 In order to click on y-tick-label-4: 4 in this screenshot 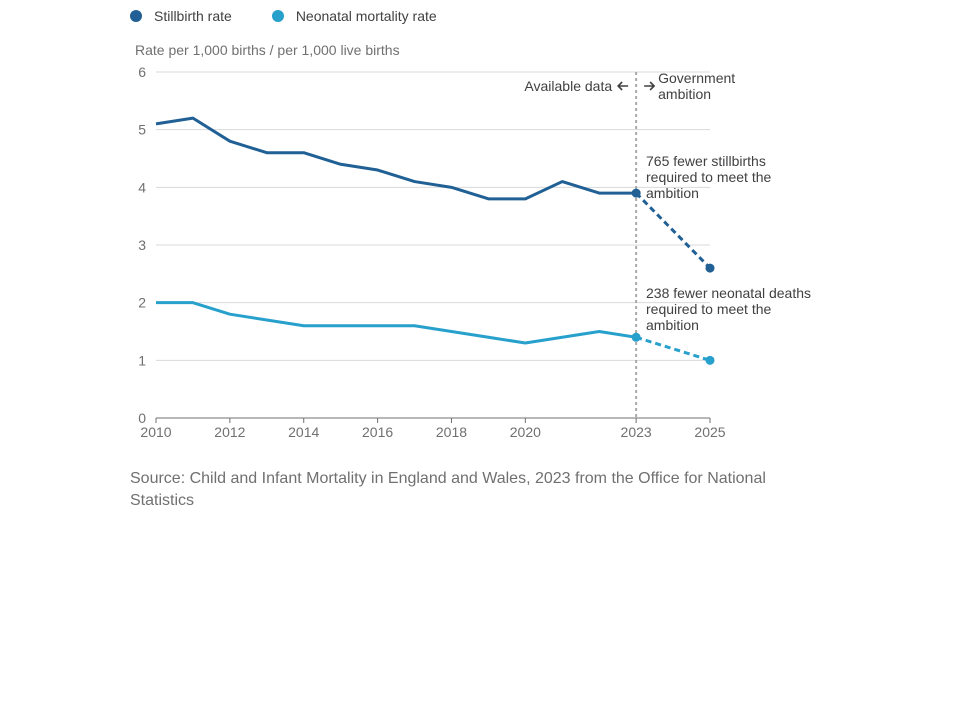, I will do `click(142, 187)`.